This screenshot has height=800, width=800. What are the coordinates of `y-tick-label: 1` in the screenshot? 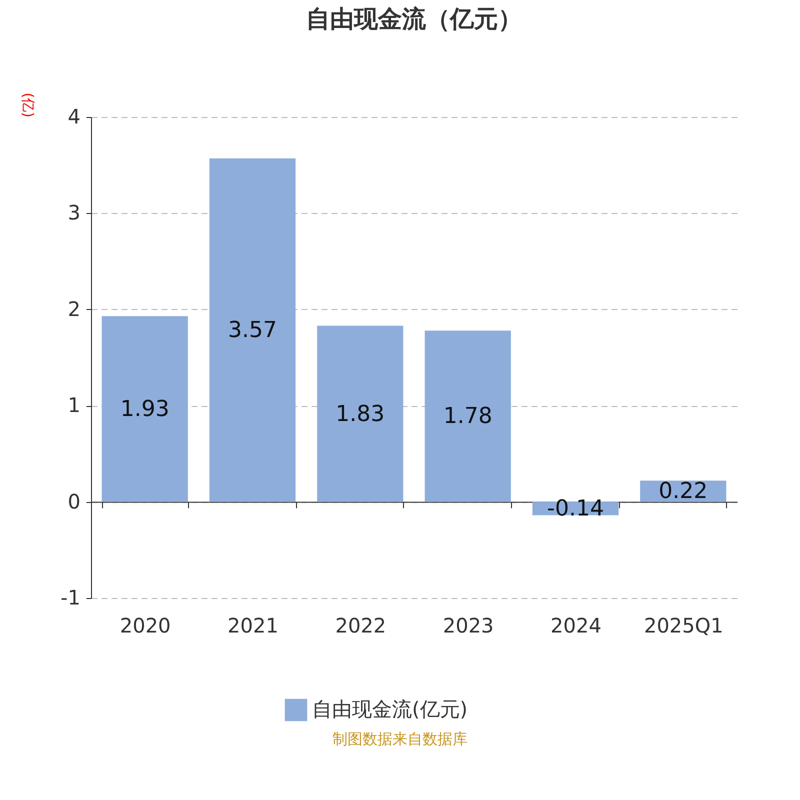 It's located at (74, 405).